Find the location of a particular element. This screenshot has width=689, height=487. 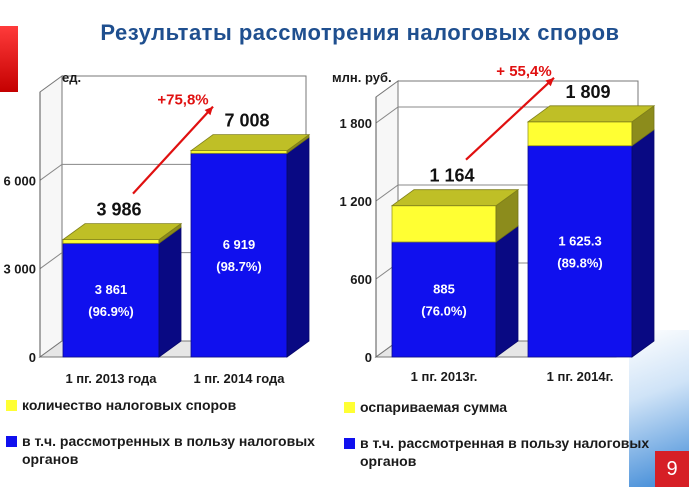

bar-data-label: 1 625.3 is located at coordinates (579, 240).